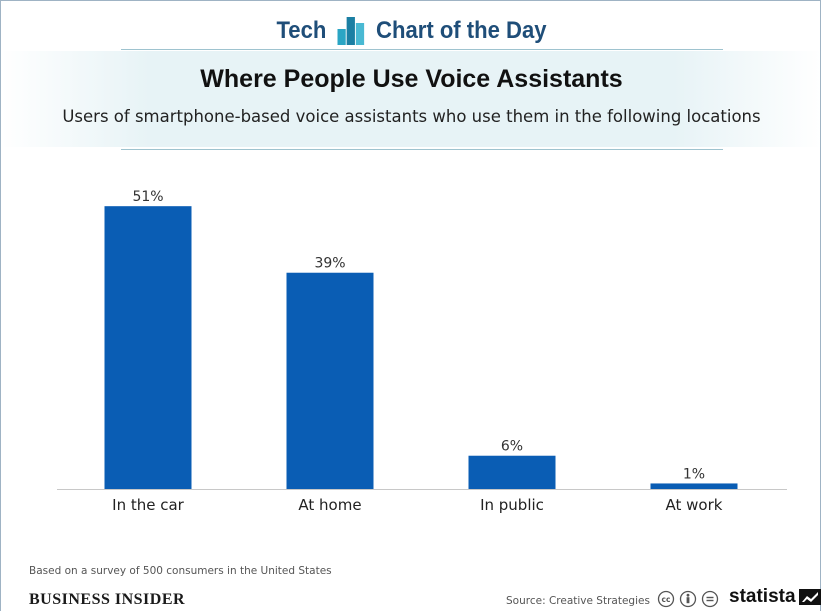  What do you see at coordinates (762, 596) in the screenshot?
I see `statista-wordmark: statista` at bounding box center [762, 596].